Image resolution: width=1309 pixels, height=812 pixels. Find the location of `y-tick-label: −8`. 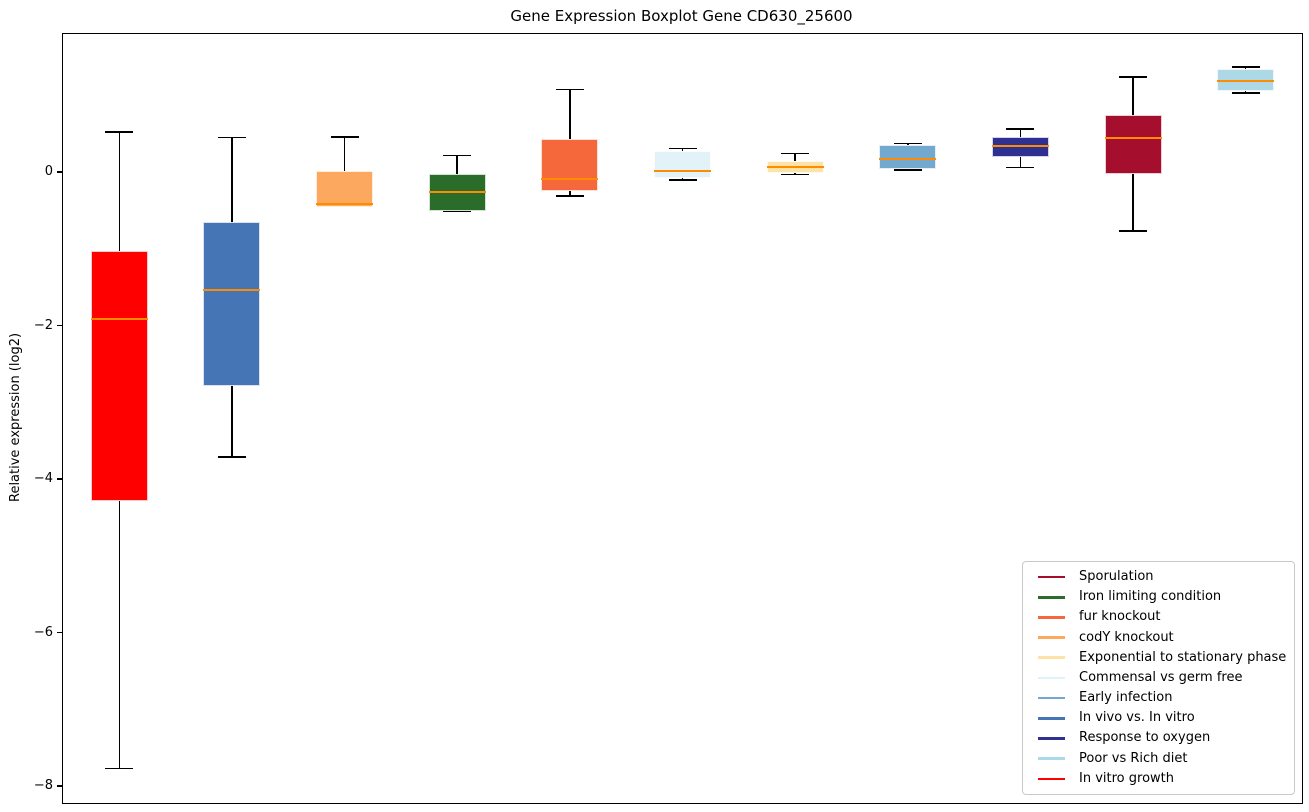

y-tick-label: −8 is located at coordinates (43, 786).